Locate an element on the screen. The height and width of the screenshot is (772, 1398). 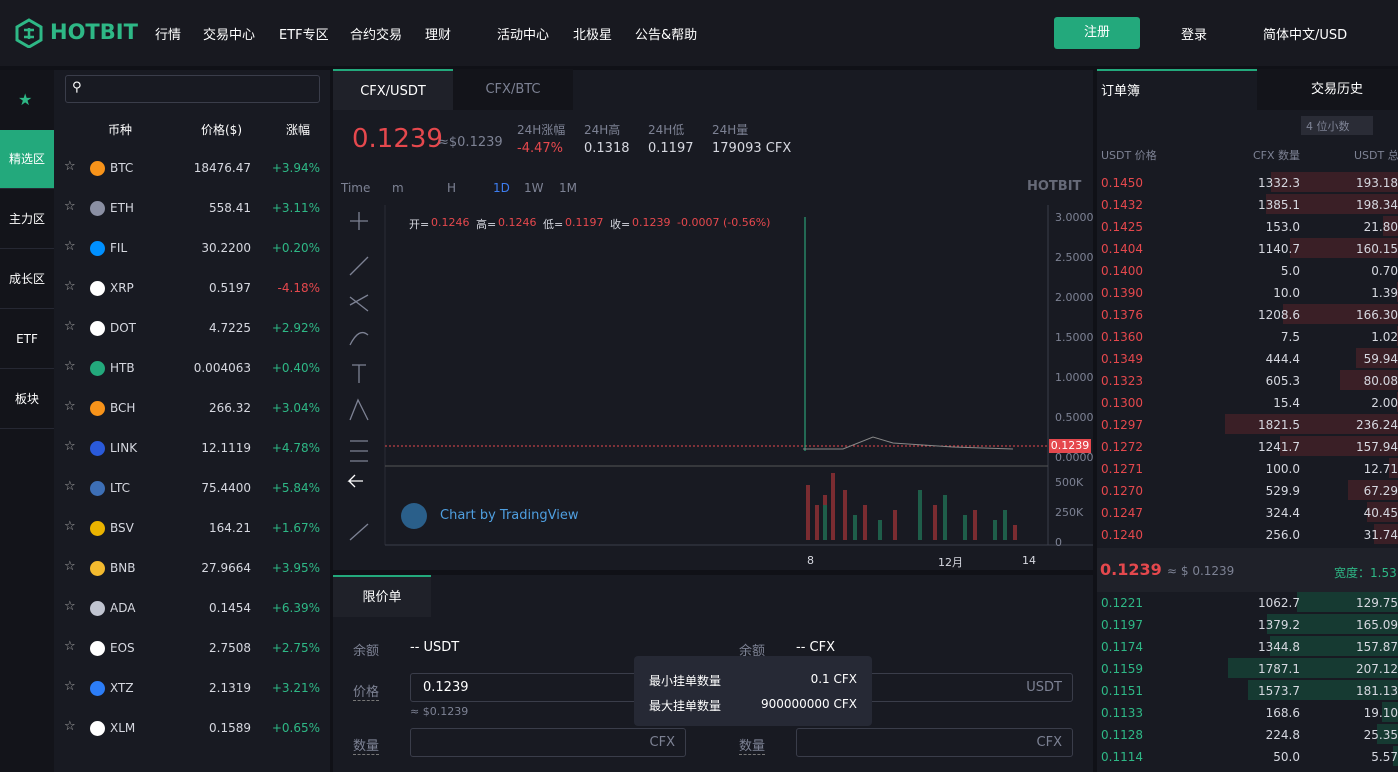
order-price: 0.1272 is located at coordinates (1122, 447).